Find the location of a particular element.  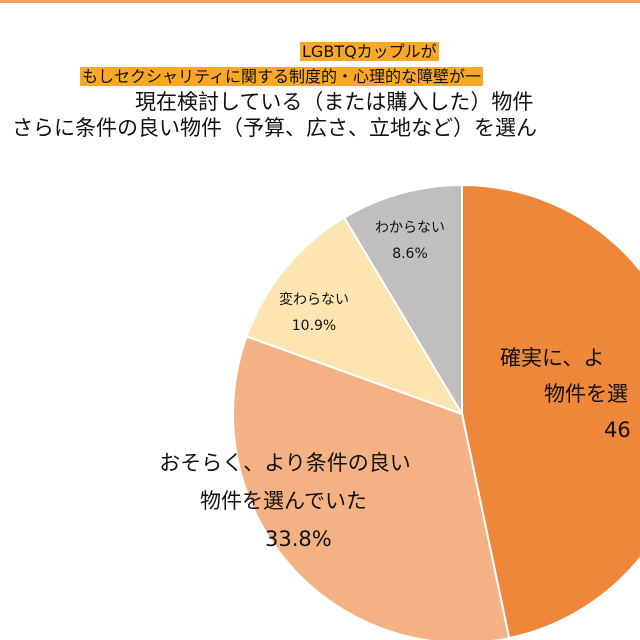

title-line-2: もしセクシャリティに関する制度的・心理的な障壁が一 is located at coordinates (282, 75).